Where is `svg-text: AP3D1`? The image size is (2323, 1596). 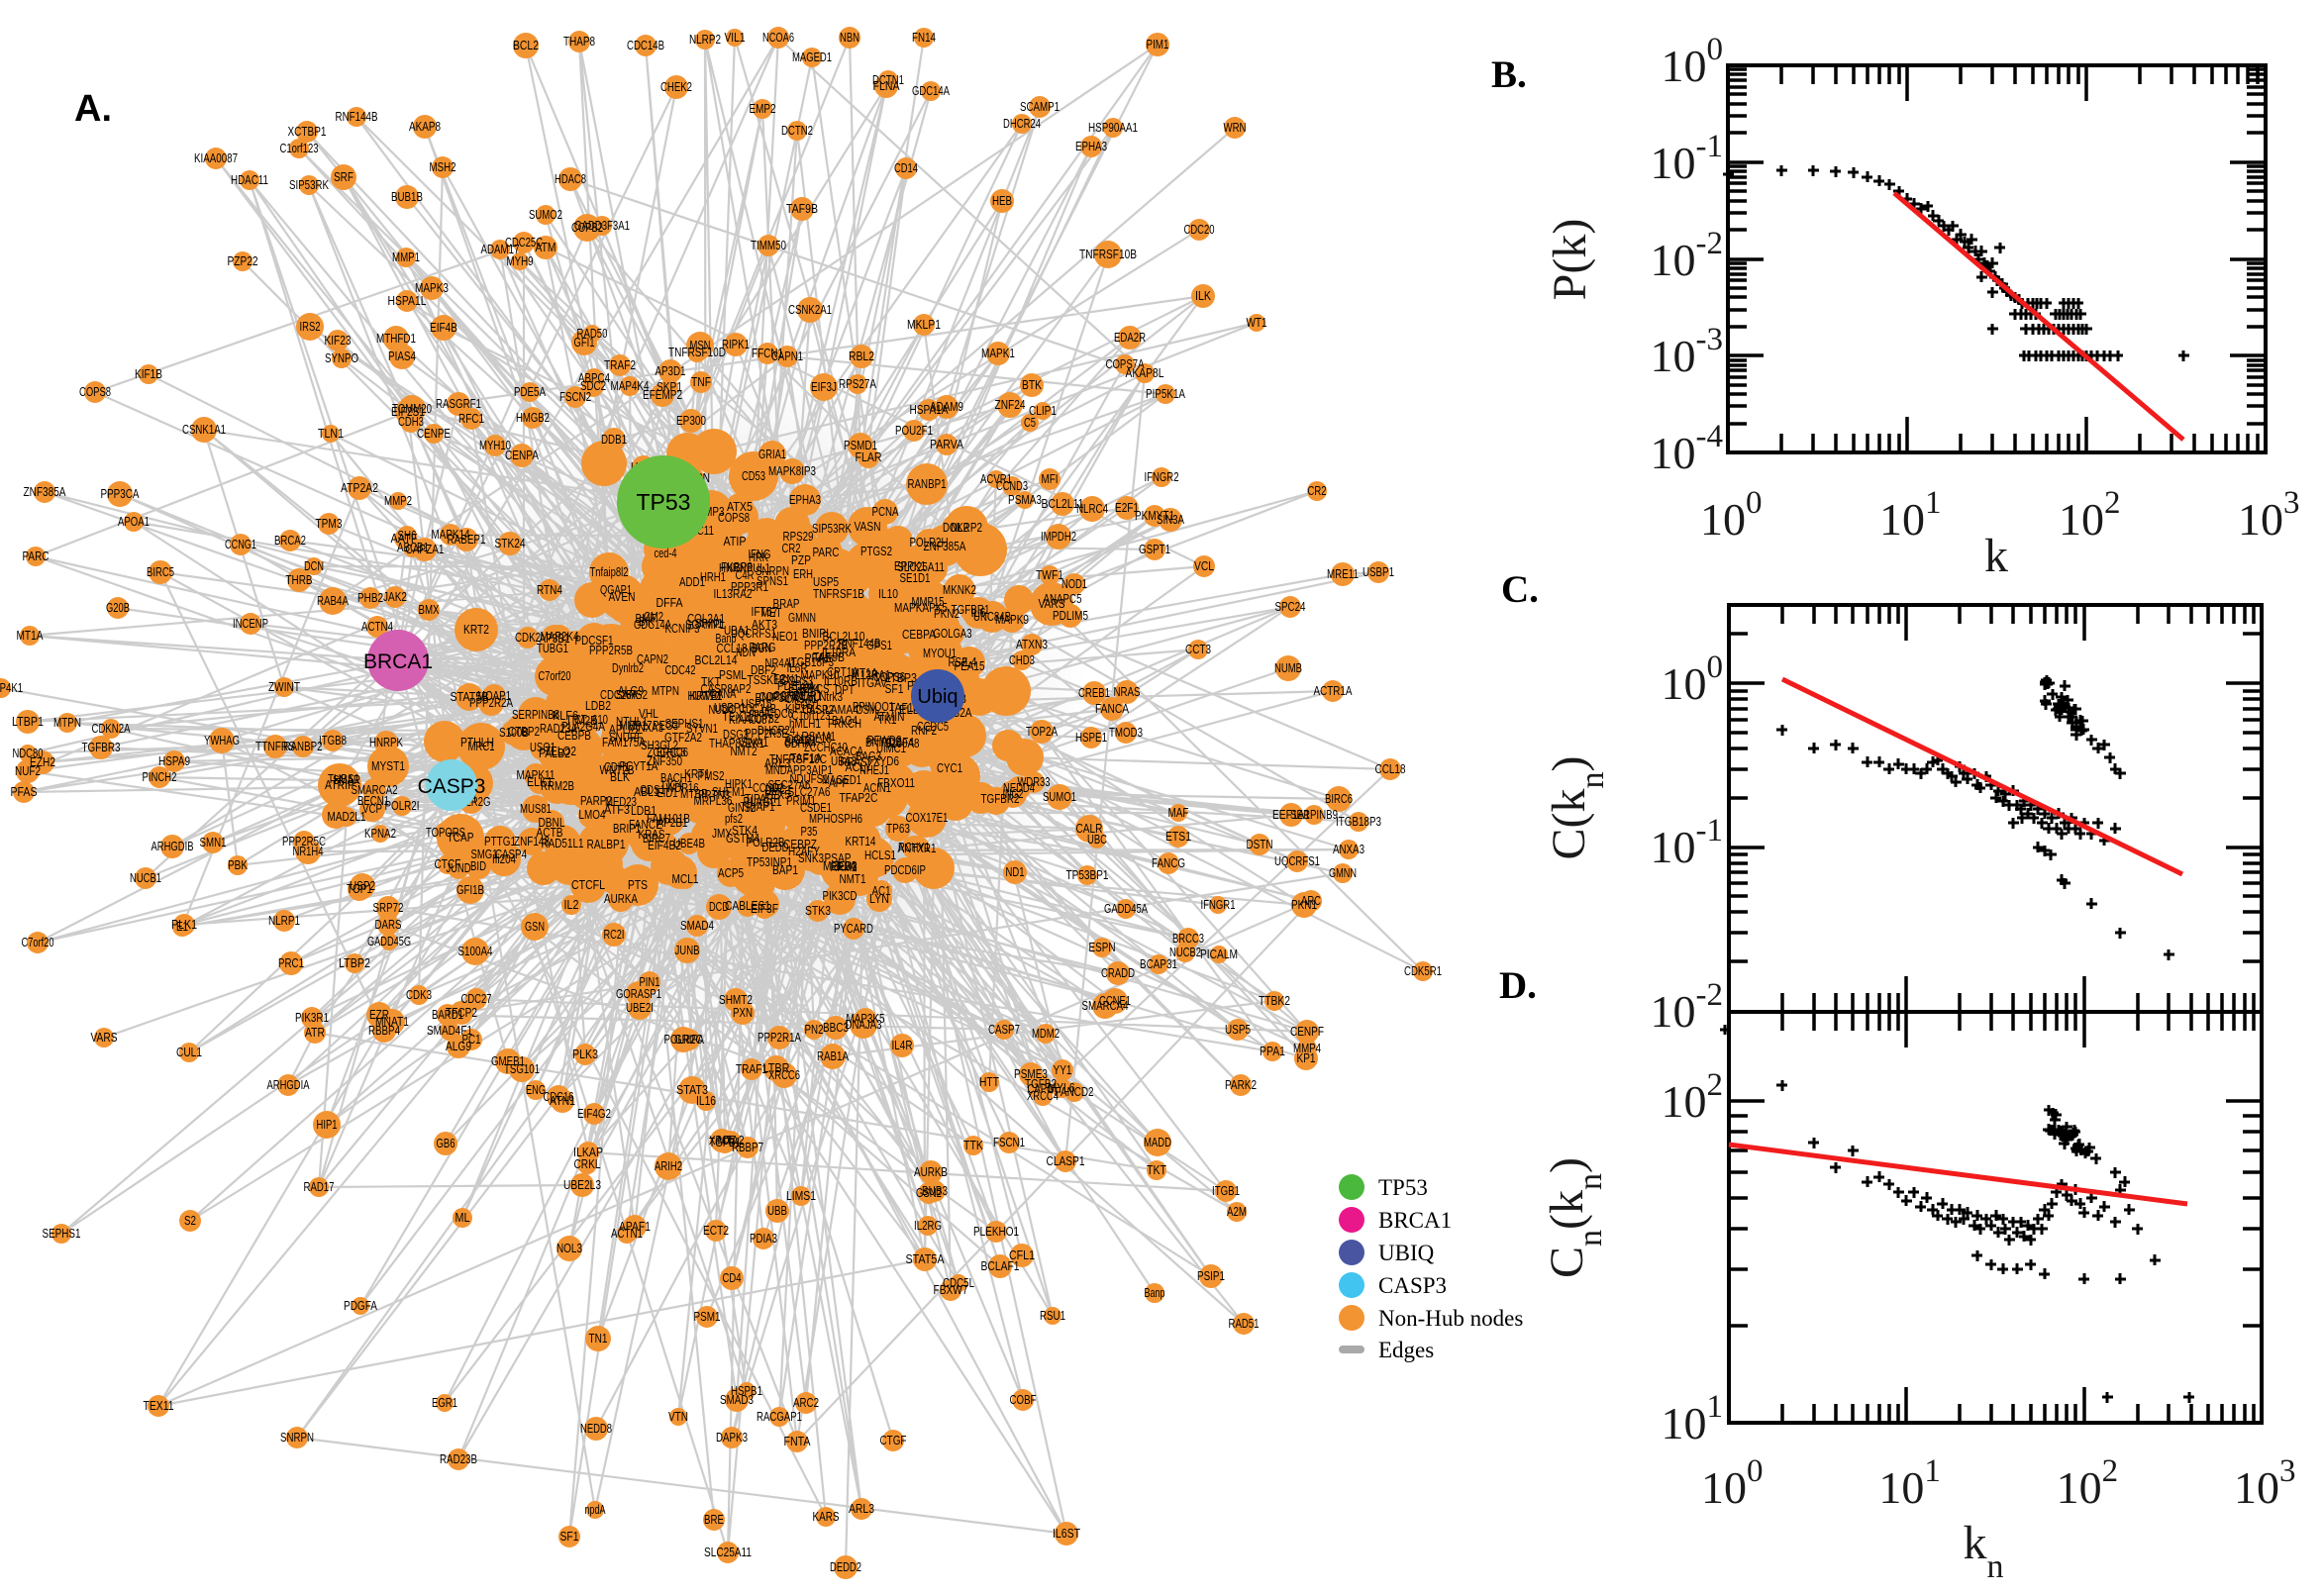 svg-text: AP3D1 is located at coordinates (671, 370).